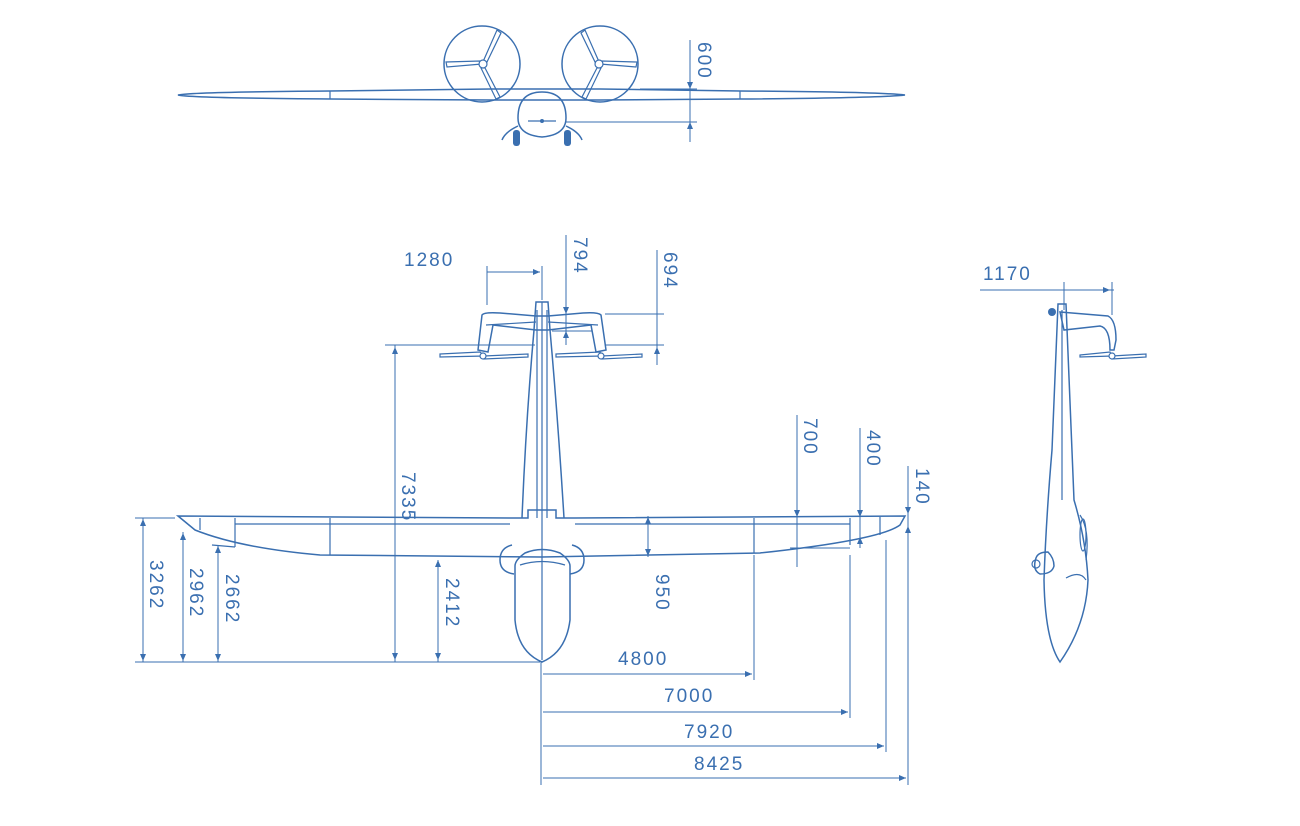 This screenshot has width=1300, height=826. I want to click on dim-8425-label: 8425, so click(719, 764).